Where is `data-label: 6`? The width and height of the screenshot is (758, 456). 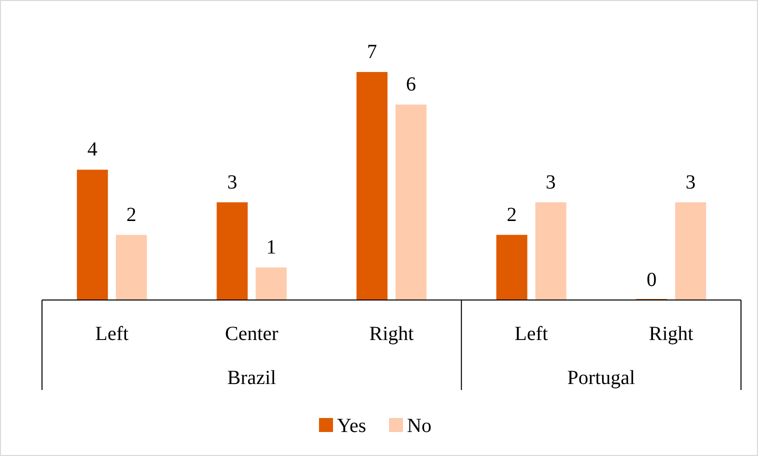 data-label: 6 is located at coordinates (411, 85).